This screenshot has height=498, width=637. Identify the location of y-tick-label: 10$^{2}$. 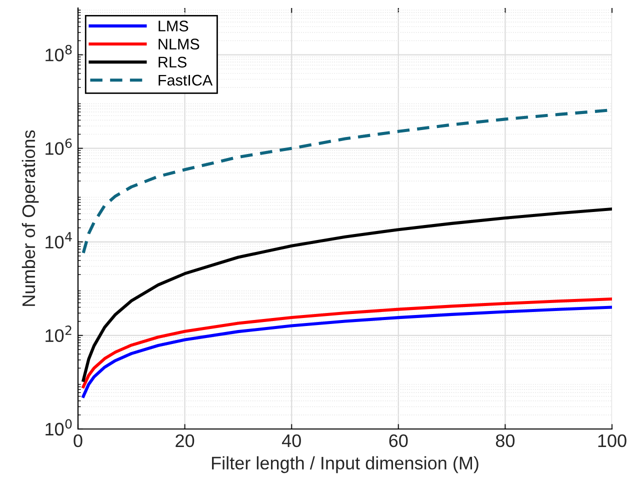
(59, 334).